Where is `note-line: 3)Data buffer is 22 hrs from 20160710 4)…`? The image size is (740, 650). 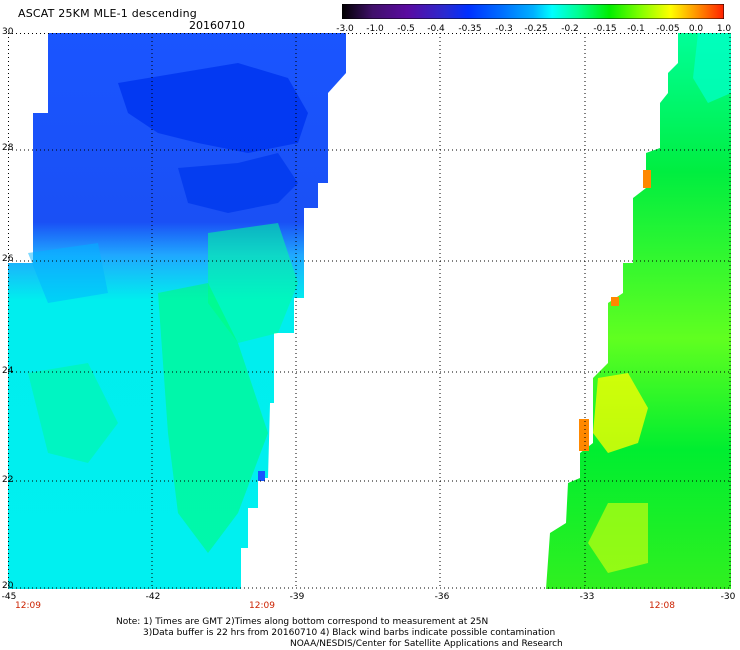
note-line: 3)Data buffer is 22 hrs from 20160710 4)… is located at coordinates (349, 633).